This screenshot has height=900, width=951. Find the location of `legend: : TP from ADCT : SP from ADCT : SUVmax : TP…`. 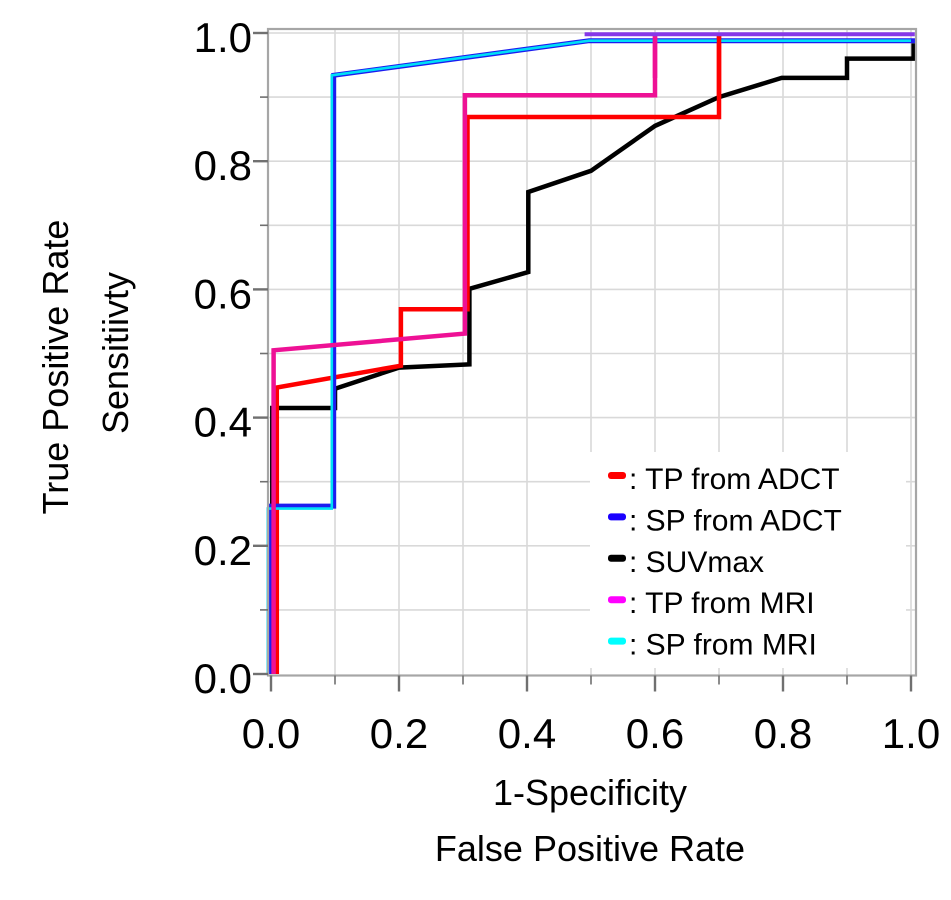

legend: : TP from ADCT : SP from ADCT : SUVmax : TP… is located at coordinates (748, 560).